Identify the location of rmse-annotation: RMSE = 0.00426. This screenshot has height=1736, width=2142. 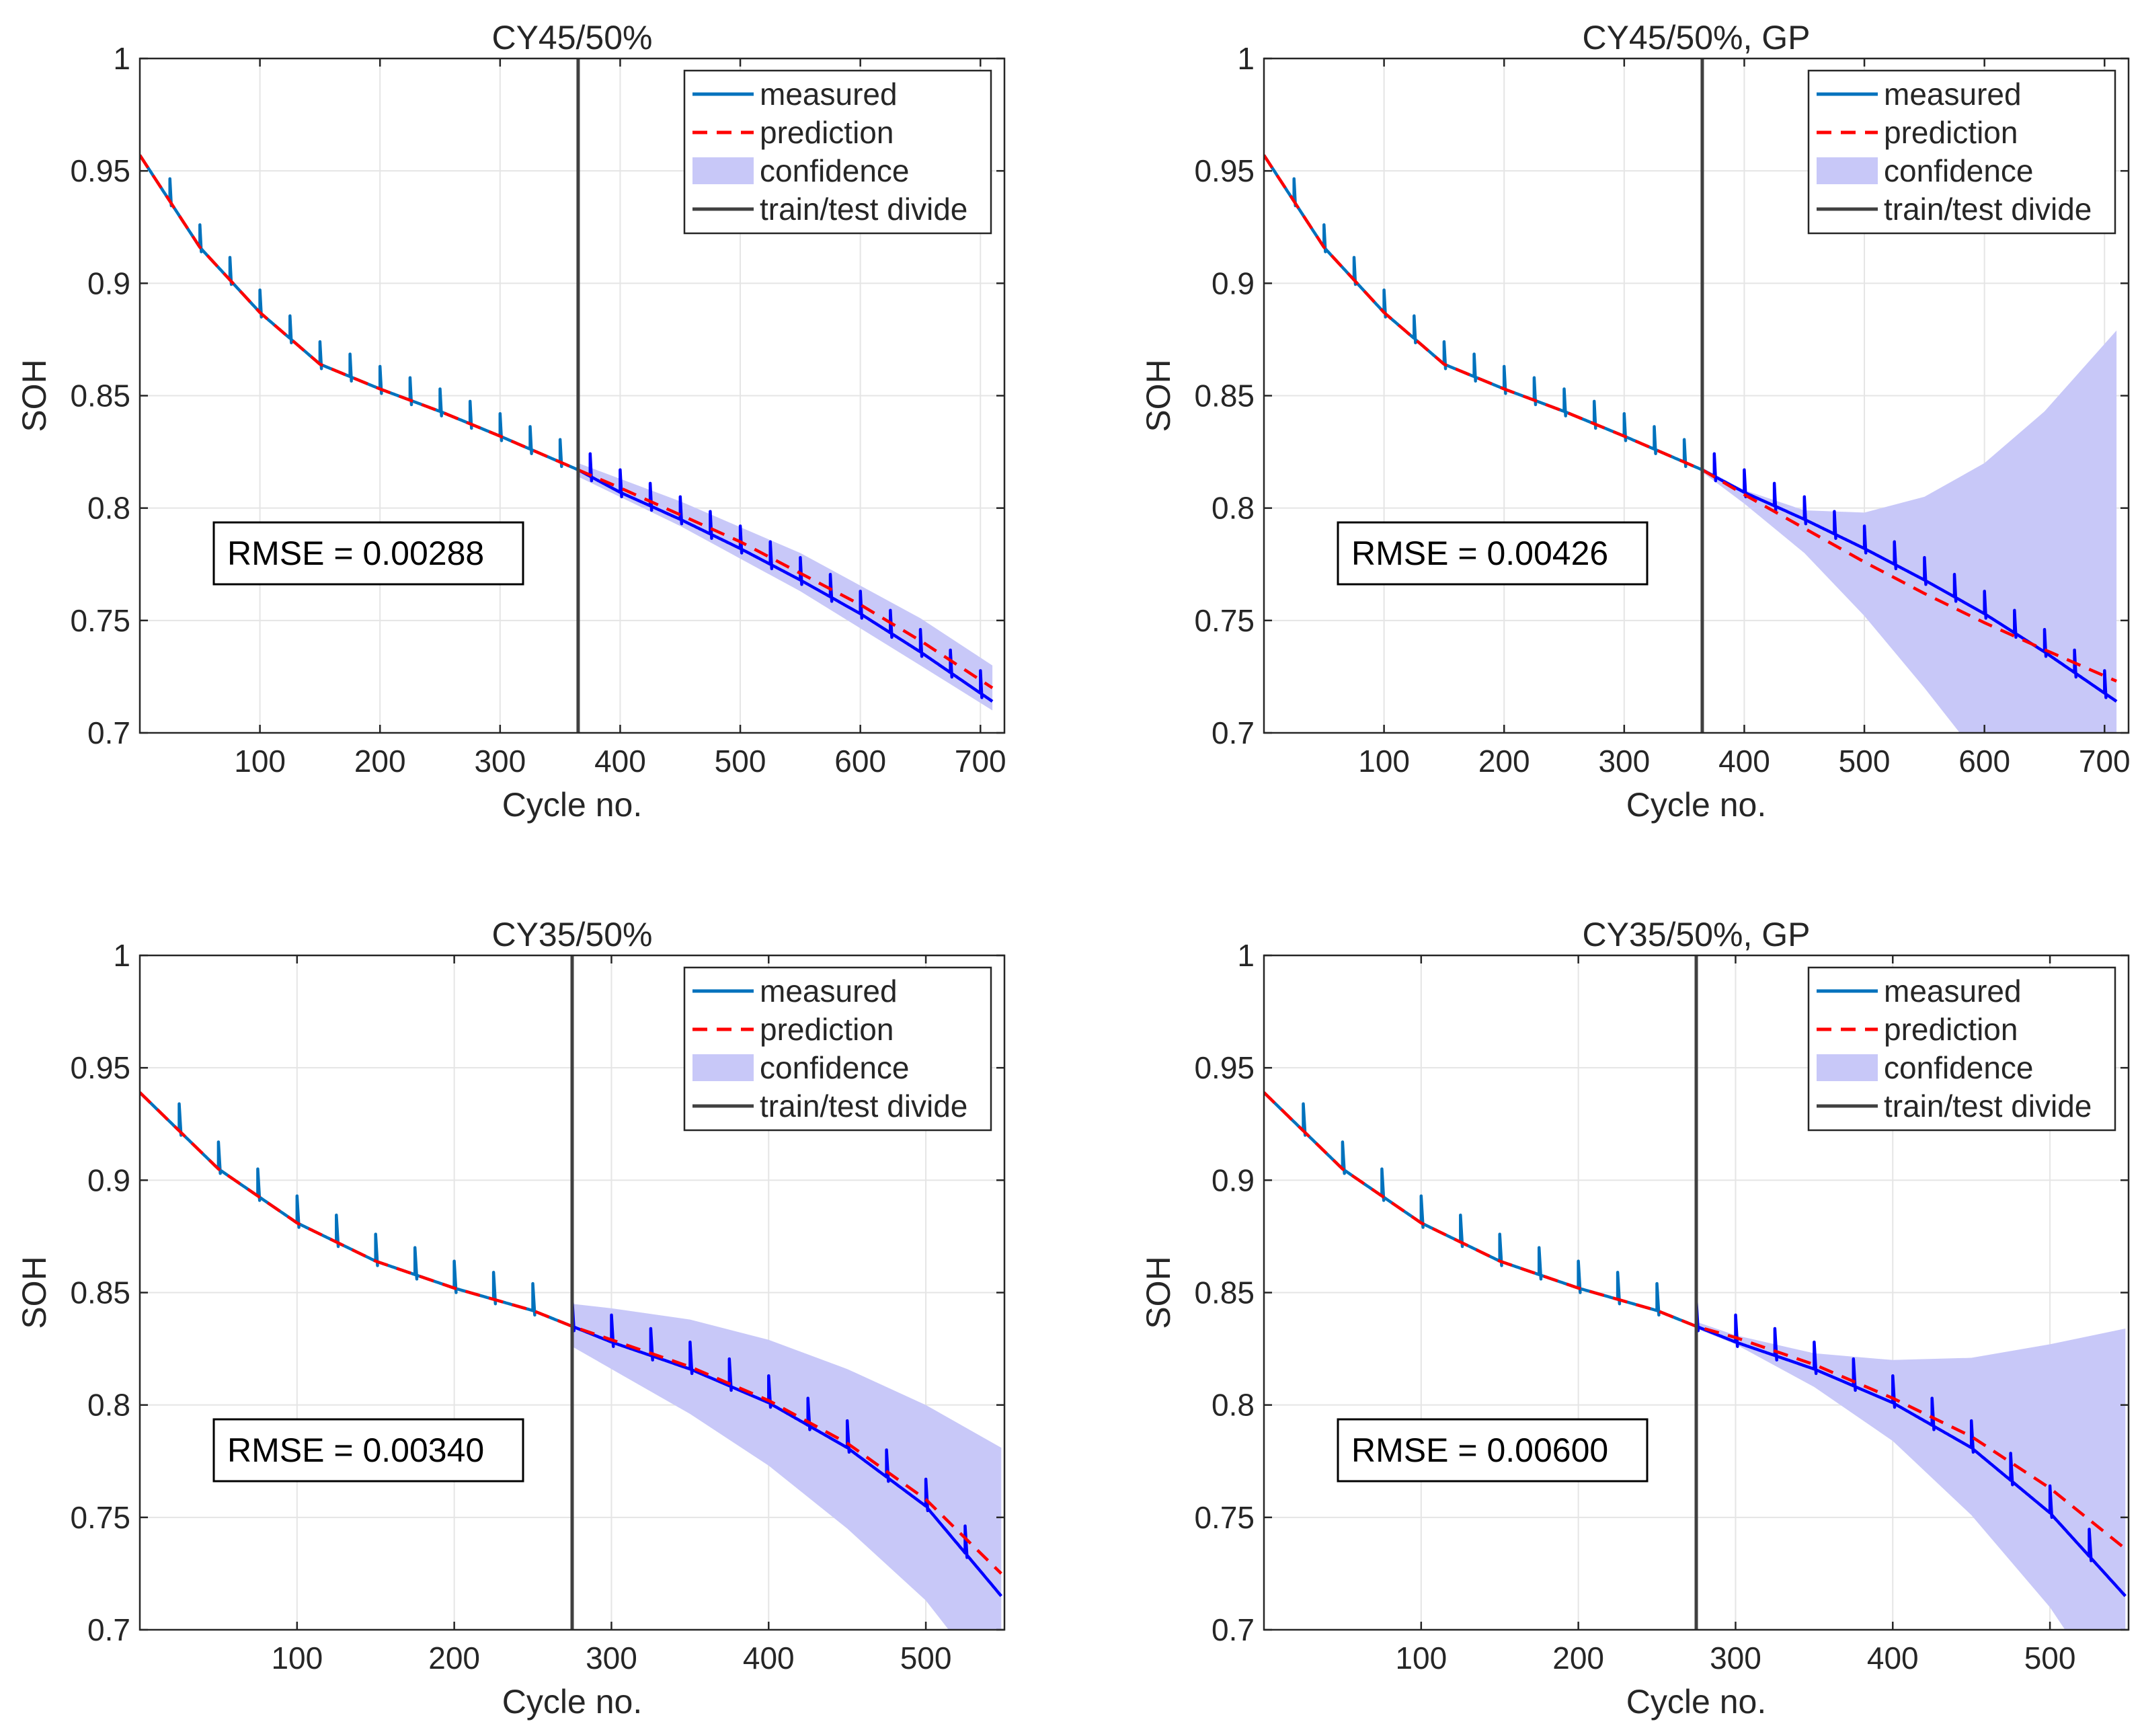
(1493, 553).